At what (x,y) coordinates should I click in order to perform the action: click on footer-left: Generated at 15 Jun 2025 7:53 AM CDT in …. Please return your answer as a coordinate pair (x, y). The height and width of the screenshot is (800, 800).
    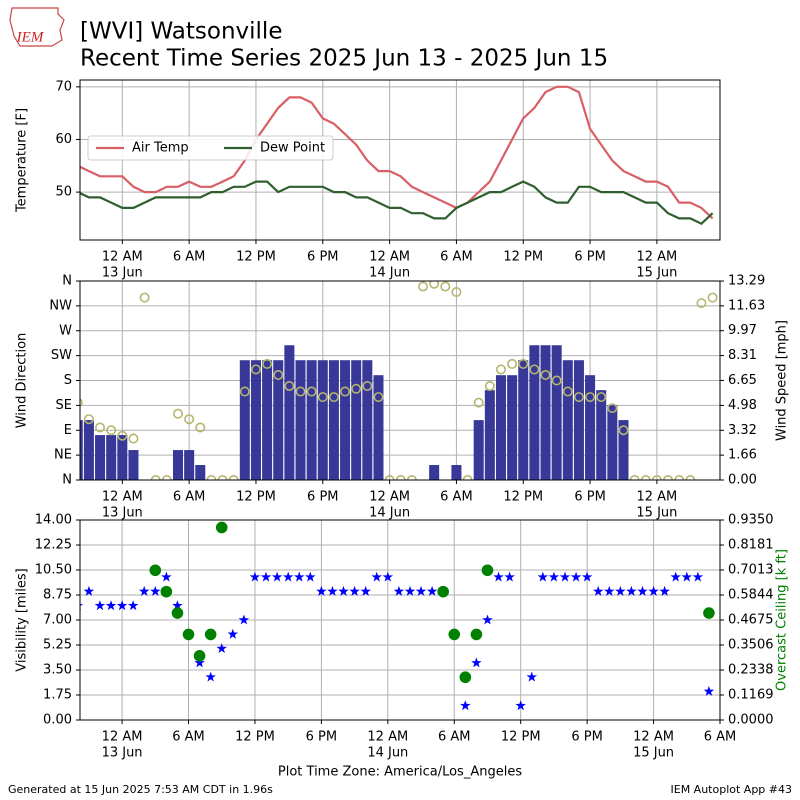
    Looking at the image, I should click on (140, 789).